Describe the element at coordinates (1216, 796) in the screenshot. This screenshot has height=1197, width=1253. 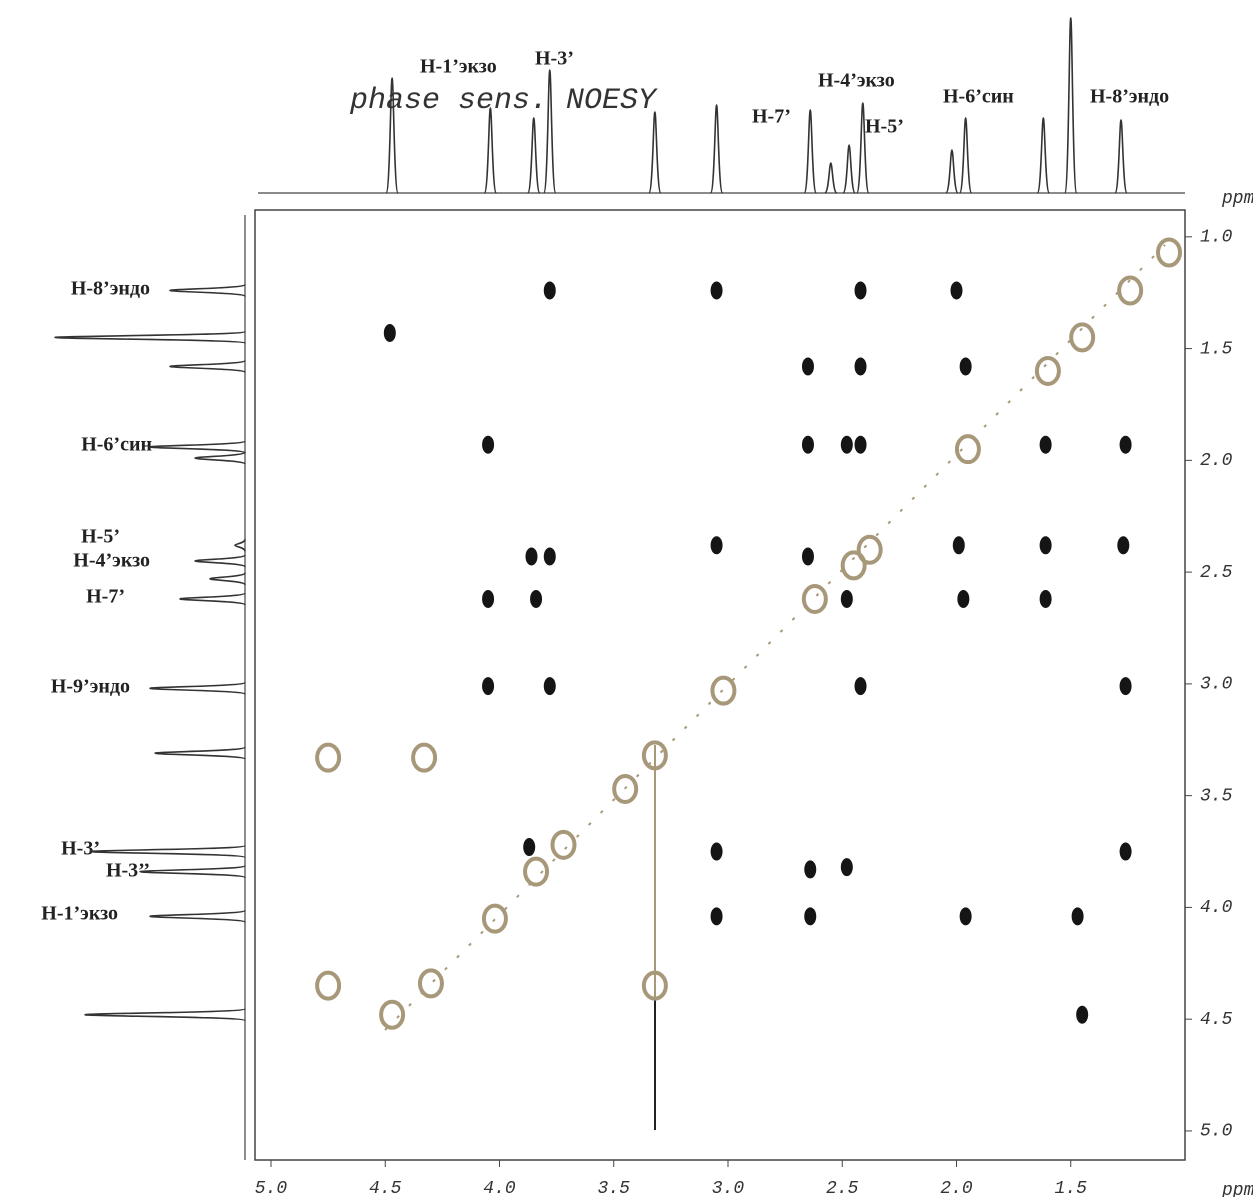
I see `y-tick-label: 3.5` at that location.